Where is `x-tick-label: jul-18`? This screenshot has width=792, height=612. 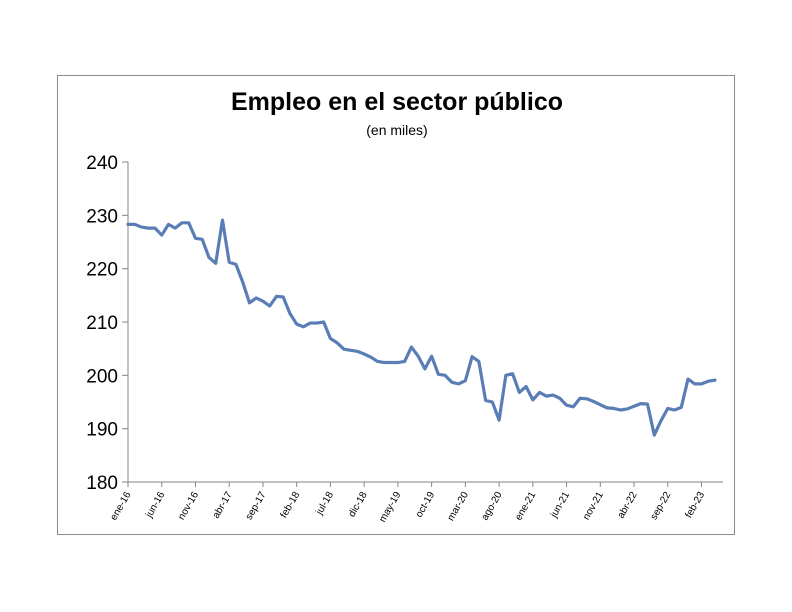
x-tick-label: jul-18 is located at coordinates (325, 504).